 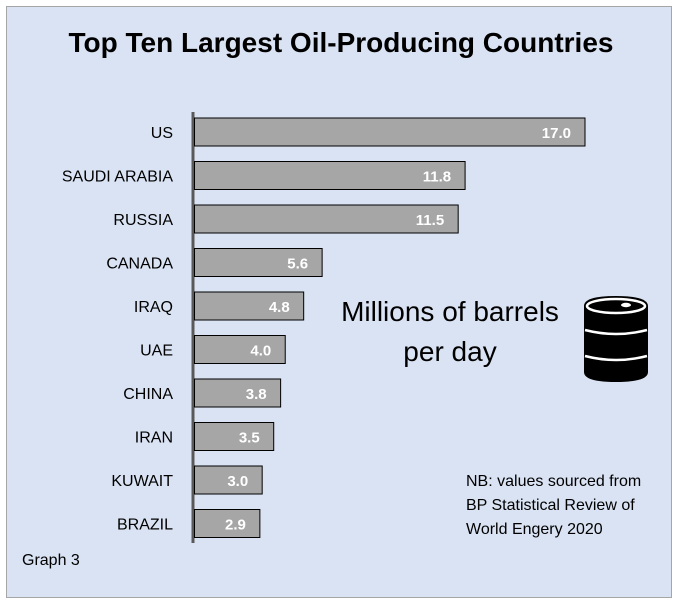 What do you see at coordinates (142, 481) in the screenshot?
I see `category-label: KUWAIT` at bounding box center [142, 481].